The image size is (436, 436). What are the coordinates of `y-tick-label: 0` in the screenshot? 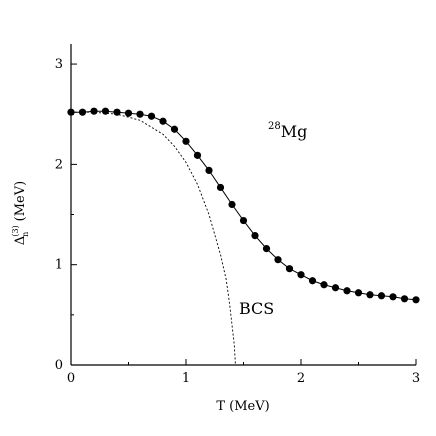 It's located at (59, 365).